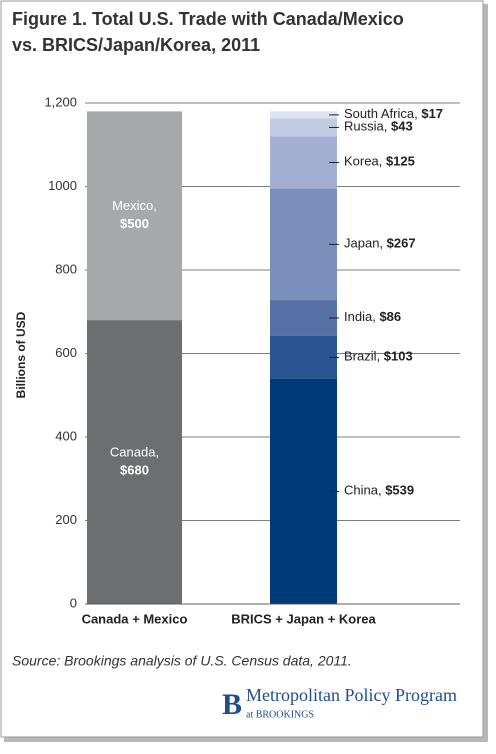 The height and width of the screenshot is (754, 496). I want to click on value-label: $17, so click(432, 113).